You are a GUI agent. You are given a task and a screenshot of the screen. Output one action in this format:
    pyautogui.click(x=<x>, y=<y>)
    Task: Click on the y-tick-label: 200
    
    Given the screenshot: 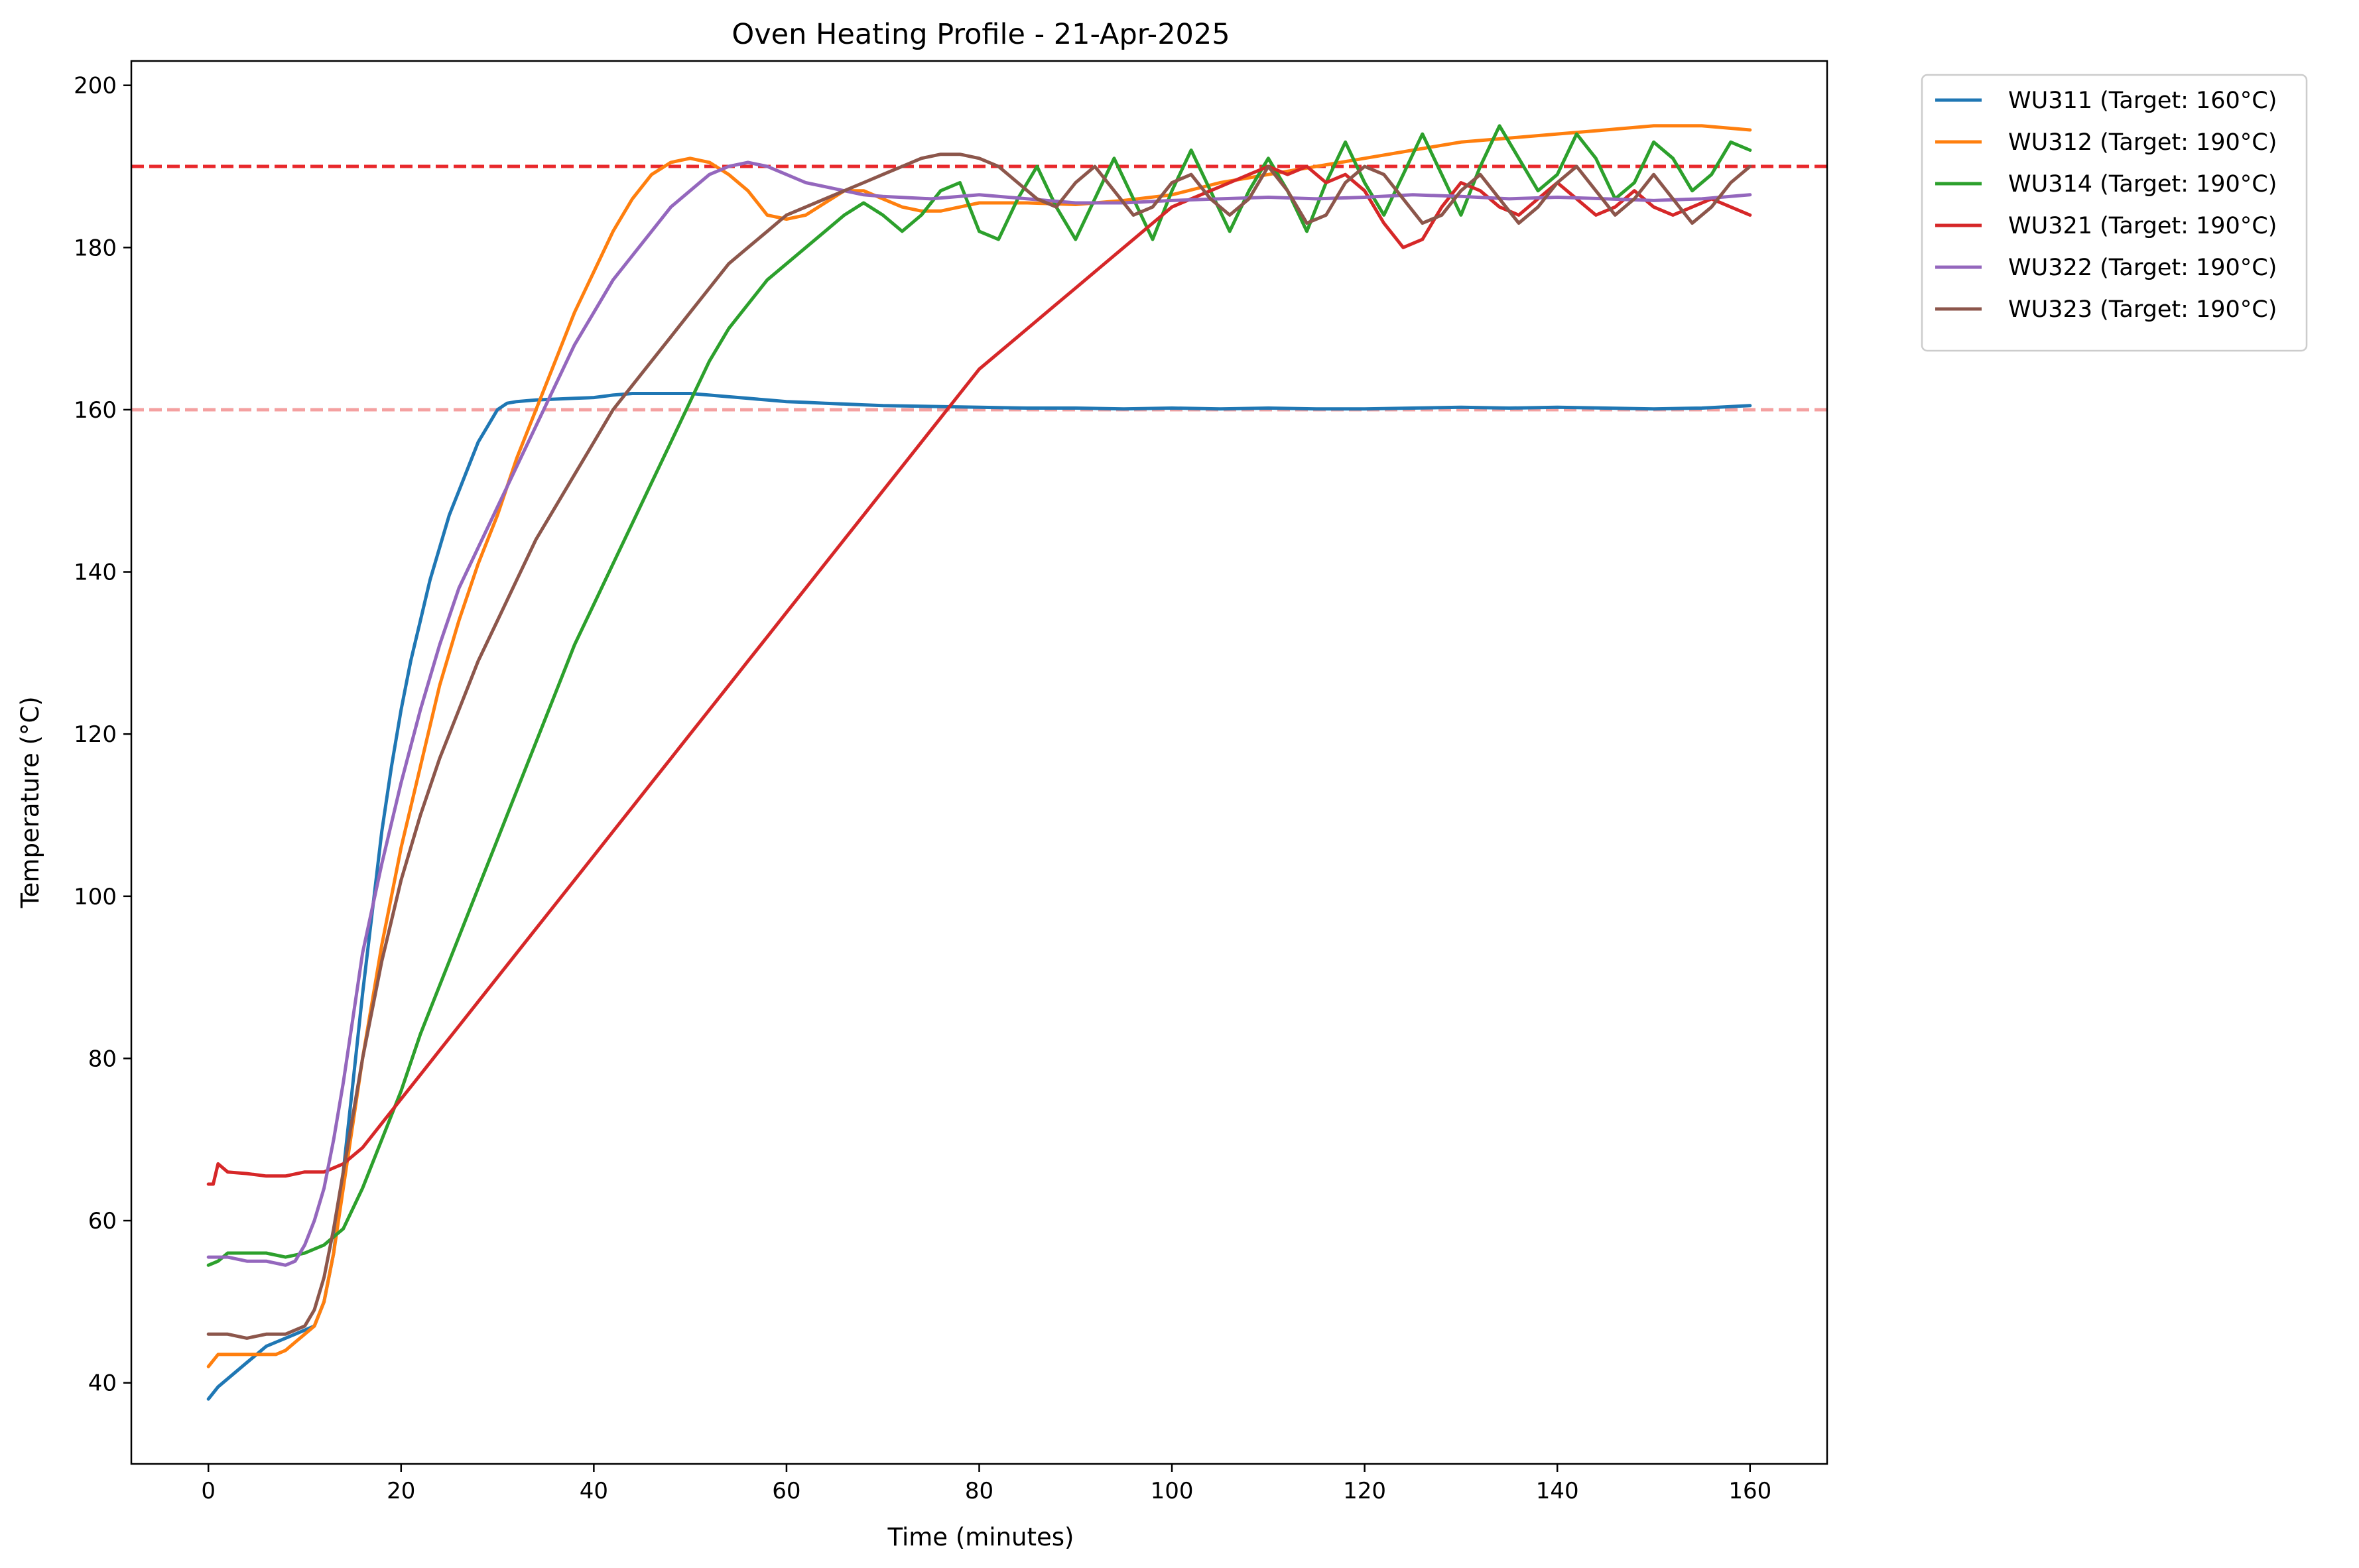 What is the action you would take?
    pyautogui.click(x=95, y=86)
    